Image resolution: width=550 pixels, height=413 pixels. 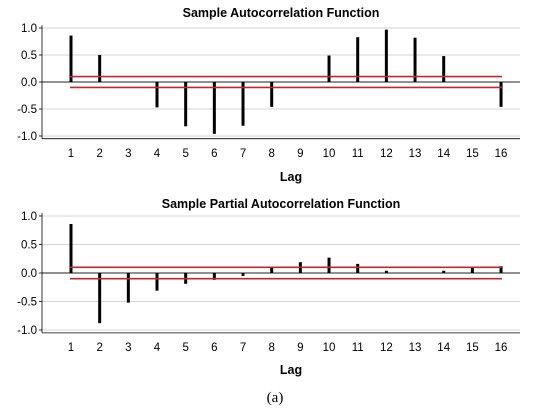 I want to click on pacf-confidence-limits, so click(x=286, y=273).